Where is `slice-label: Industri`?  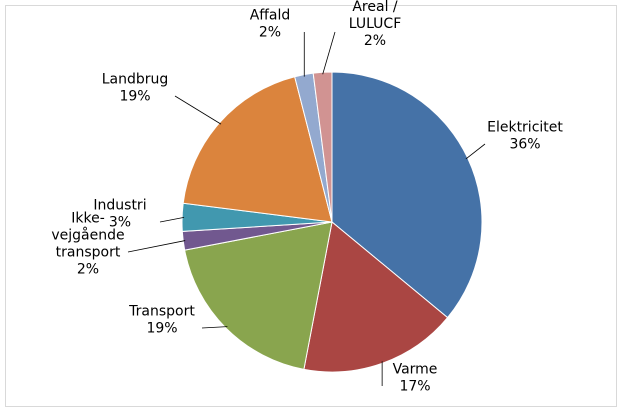 slice-label: Industri is located at coordinates (119, 206).